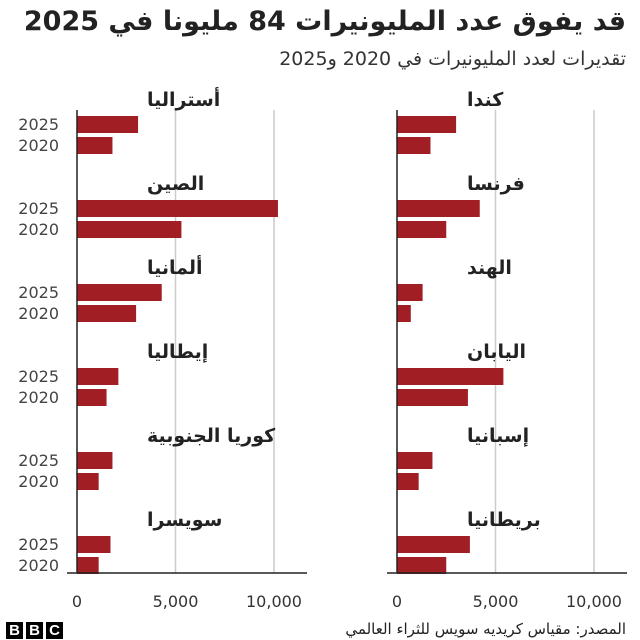 This screenshot has height=640, width=640. What do you see at coordinates (175, 184) in the screenshot?
I see `country-label: الصين` at bounding box center [175, 184].